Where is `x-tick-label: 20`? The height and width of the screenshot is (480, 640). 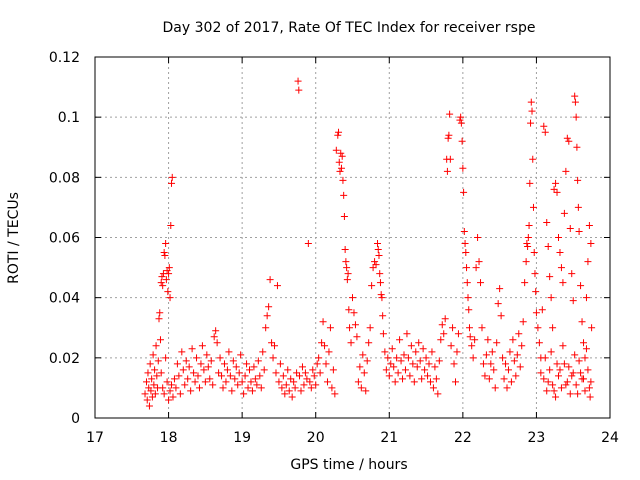 x-tick-label: 20 is located at coordinates (316, 438).